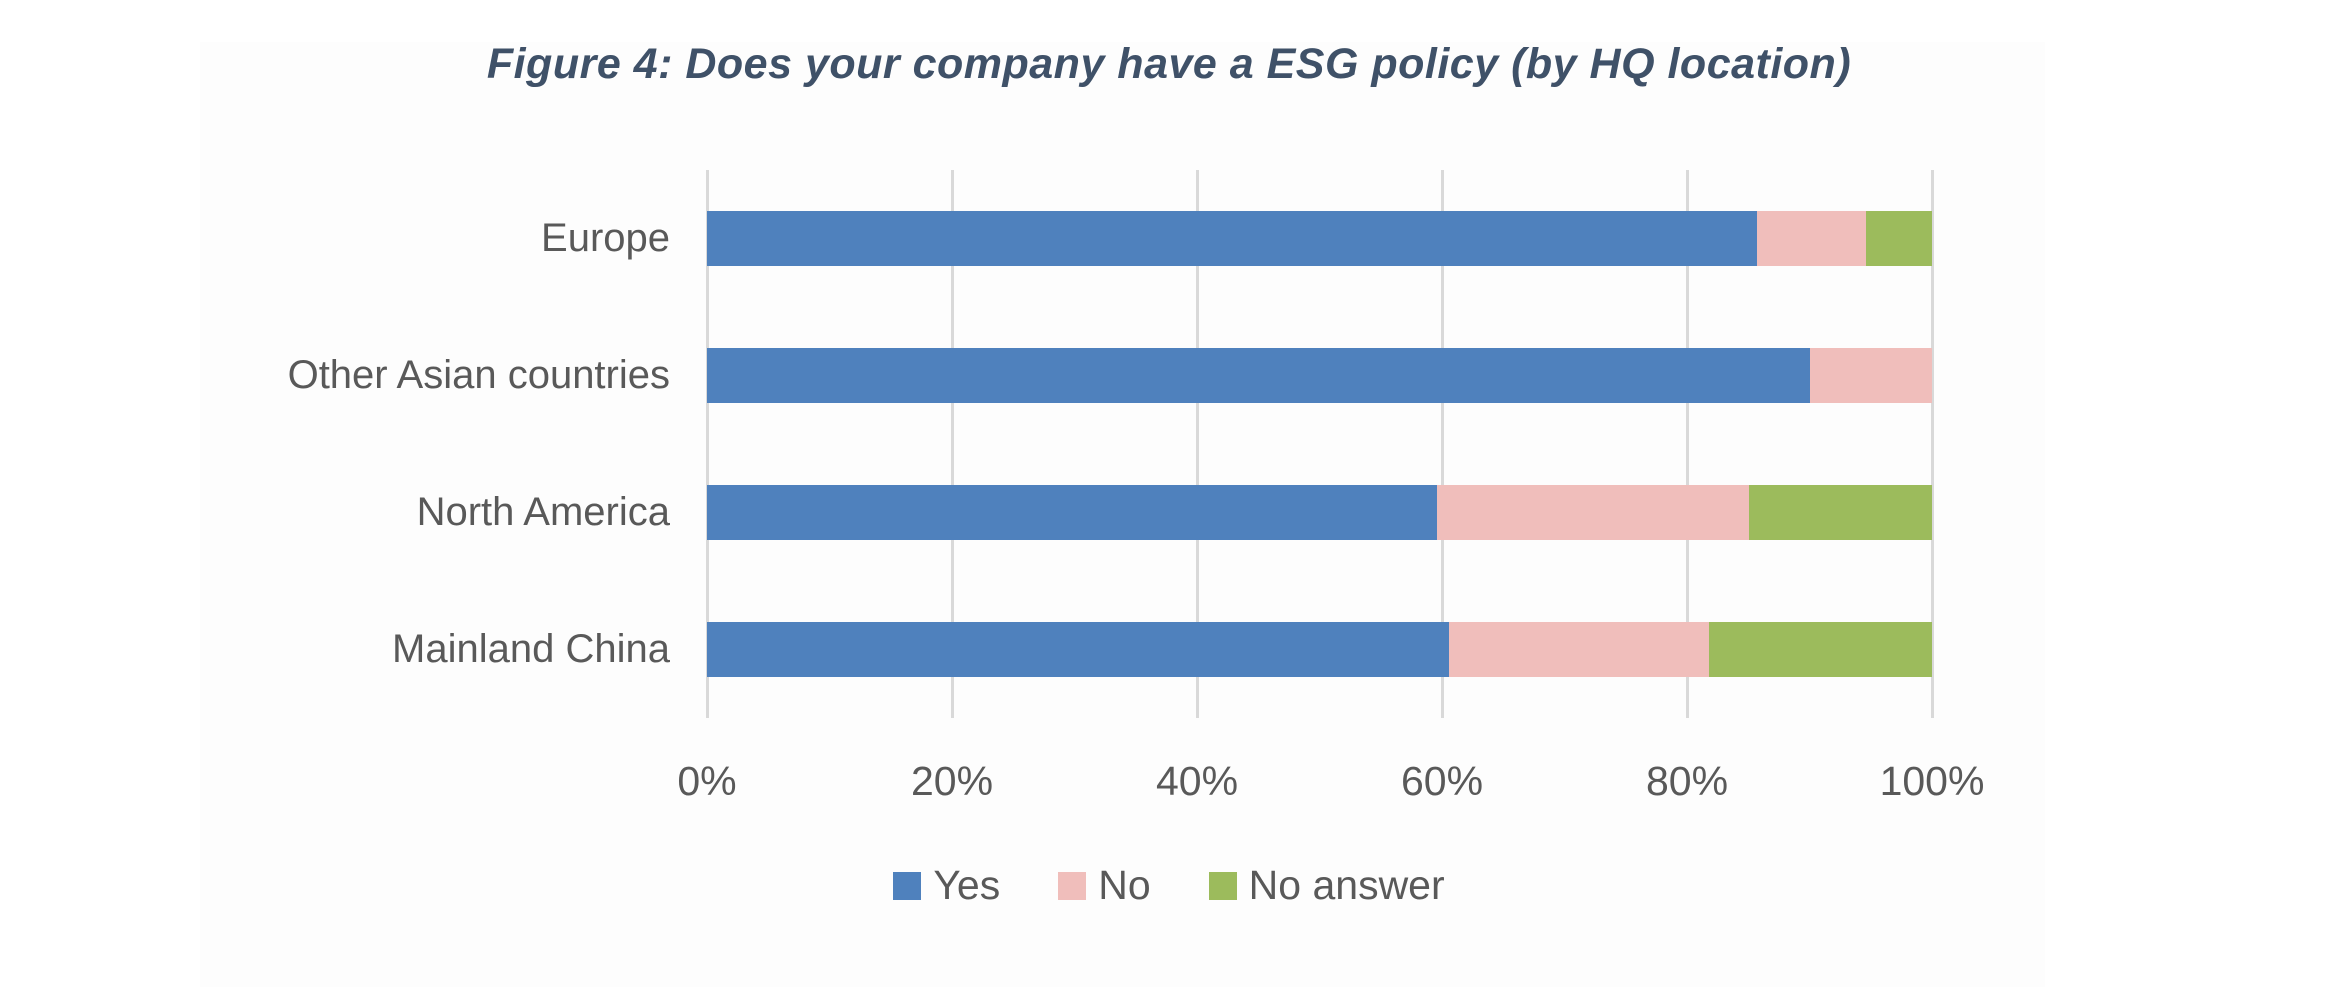 Image resolution: width=2338 pixels, height=1002 pixels. I want to click on gridline-80%, so click(1687, 444).